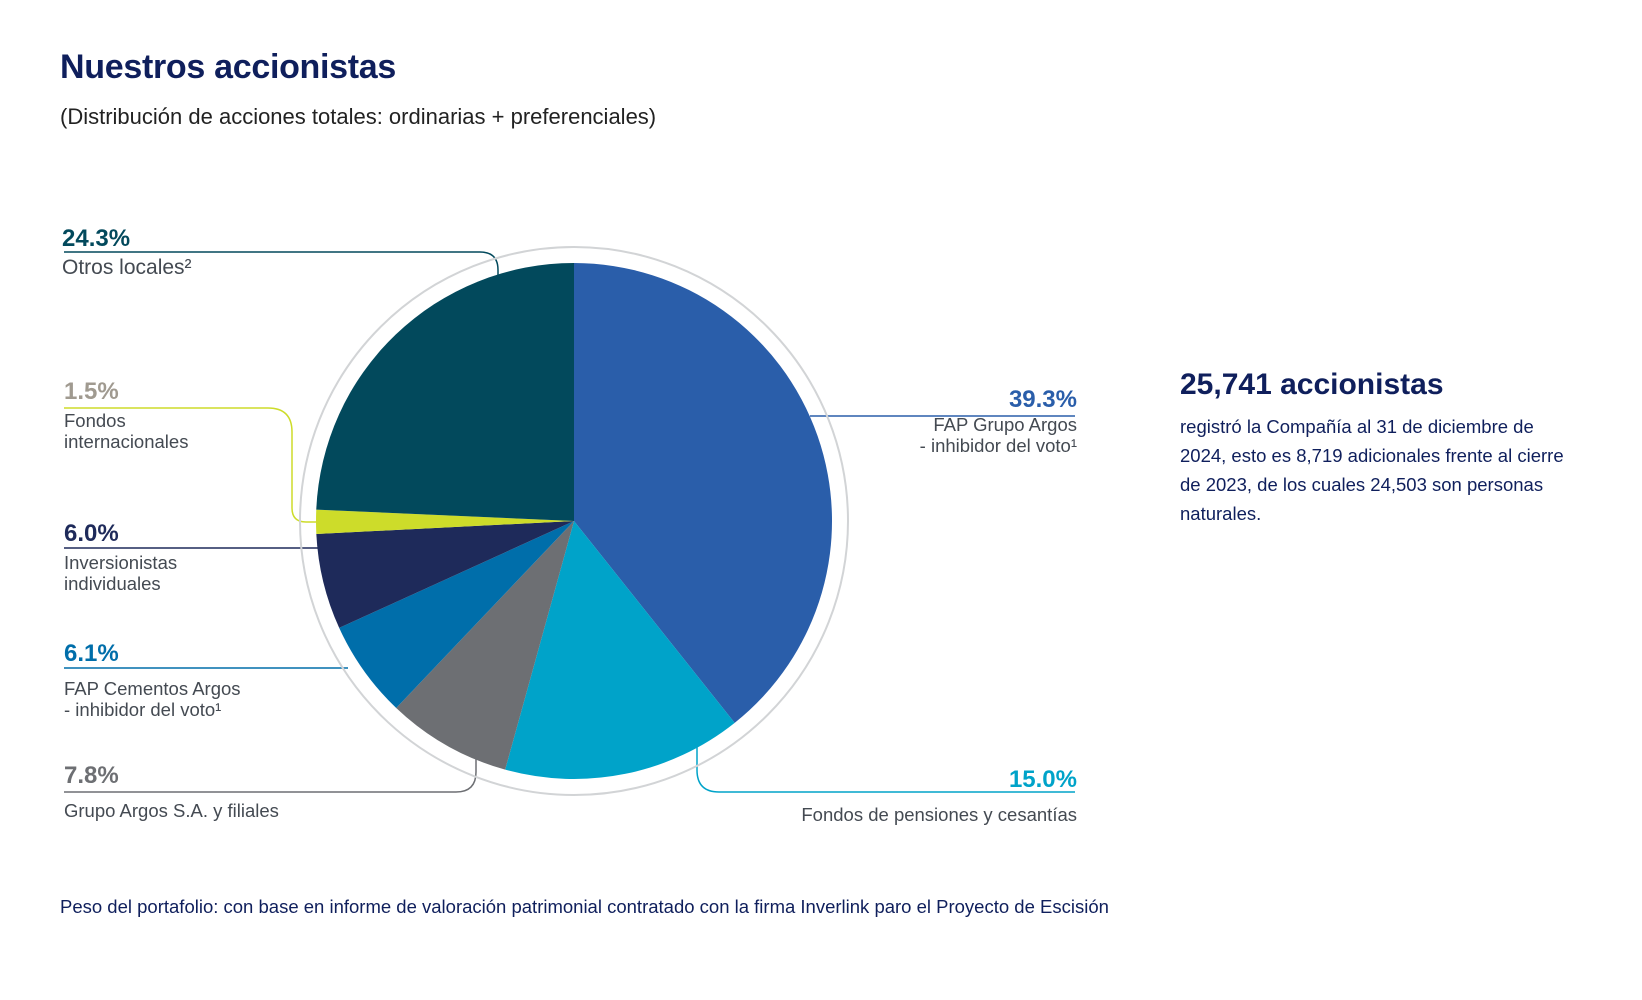 The image size is (1642, 1000). I want to click on slice-value-fondos-internacionales: 1.5%, so click(91, 391).